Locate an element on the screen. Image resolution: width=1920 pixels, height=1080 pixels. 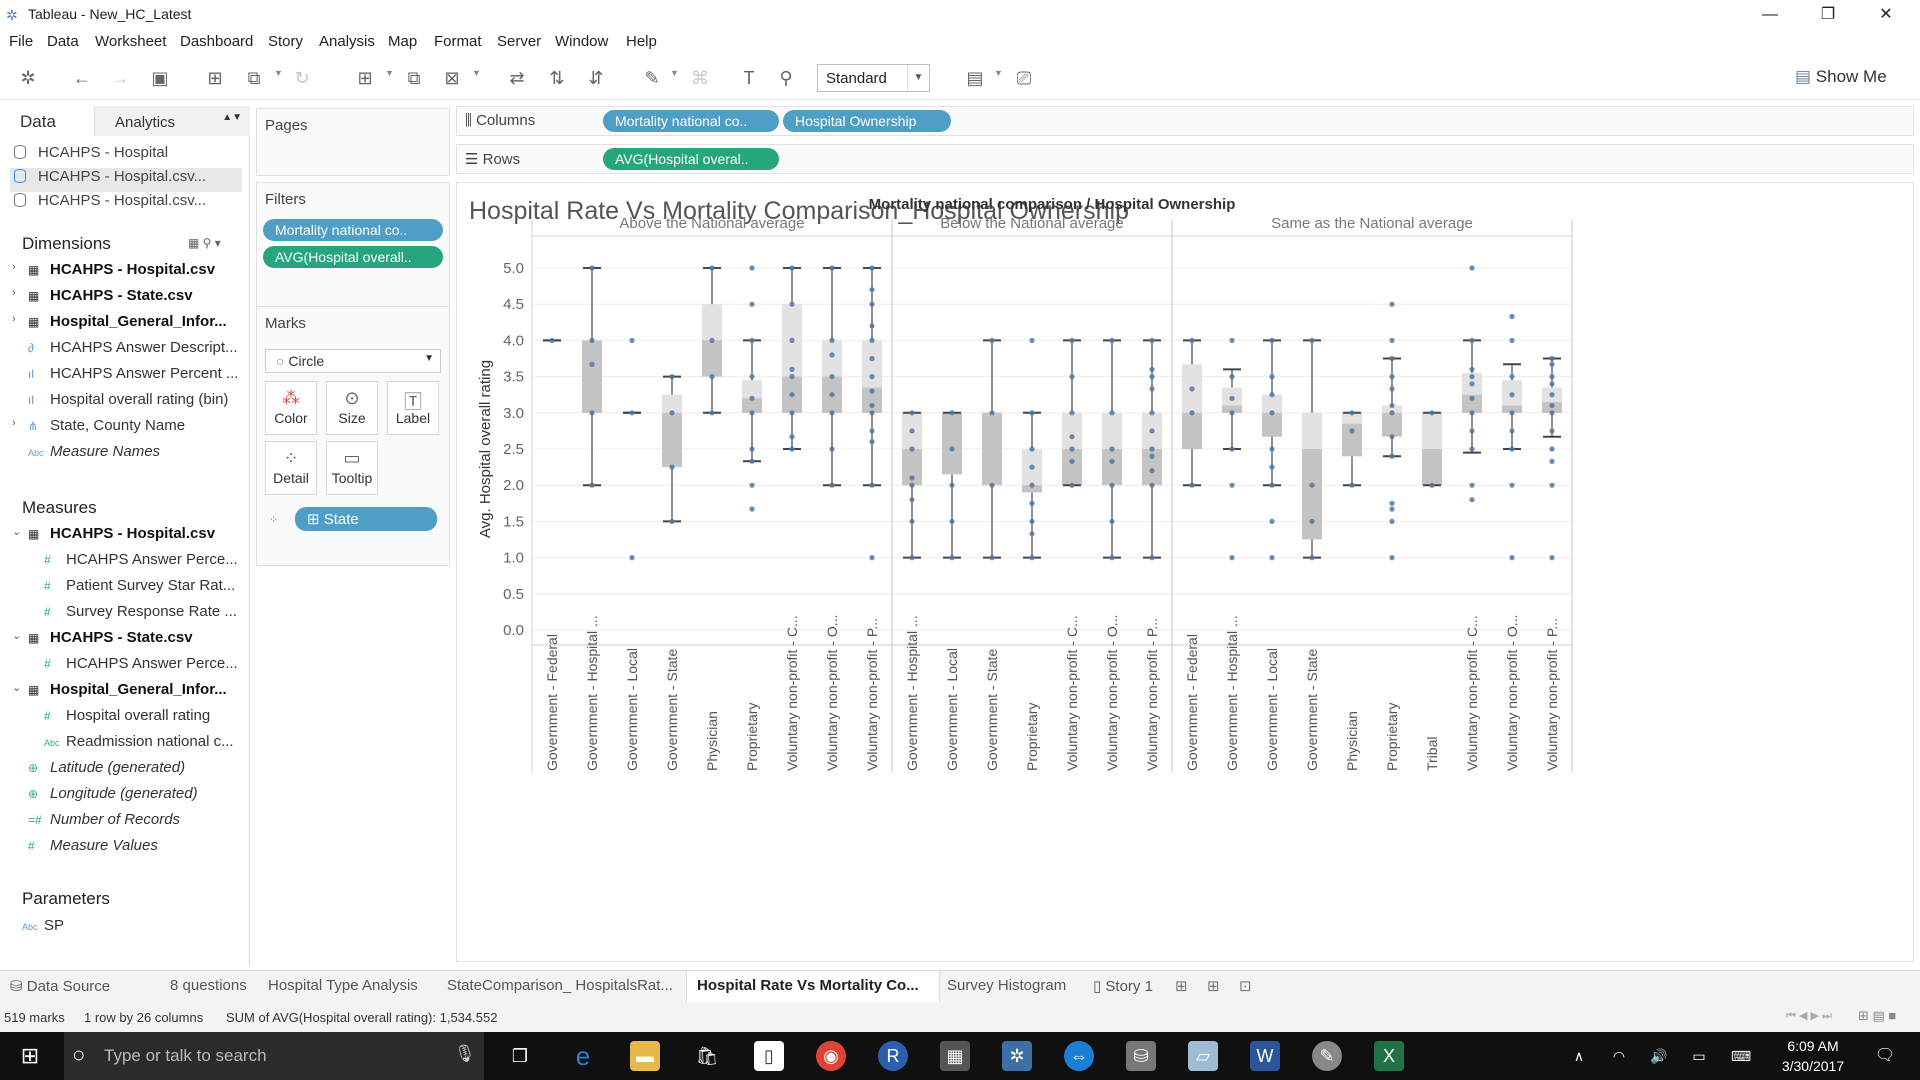
notifications-icon: 🗨 is located at coordinates (1885, 1055).